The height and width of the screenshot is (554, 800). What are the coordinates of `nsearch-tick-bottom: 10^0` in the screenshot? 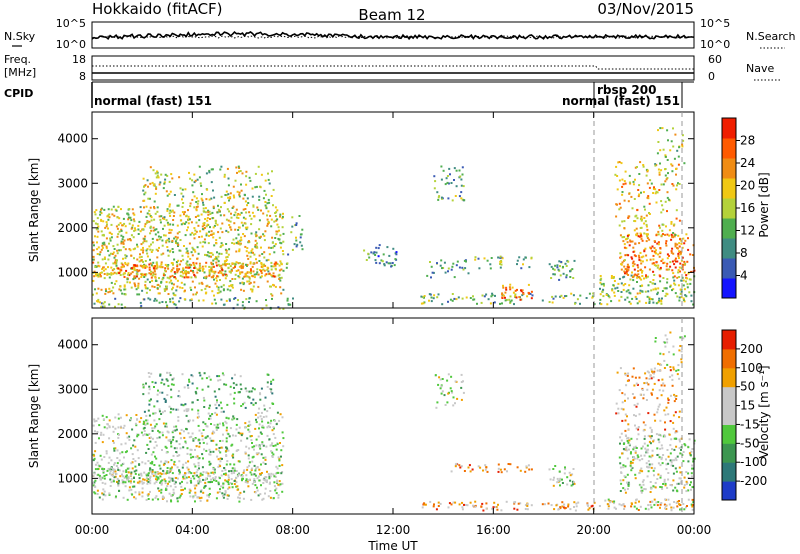 It's located at (715, 44).